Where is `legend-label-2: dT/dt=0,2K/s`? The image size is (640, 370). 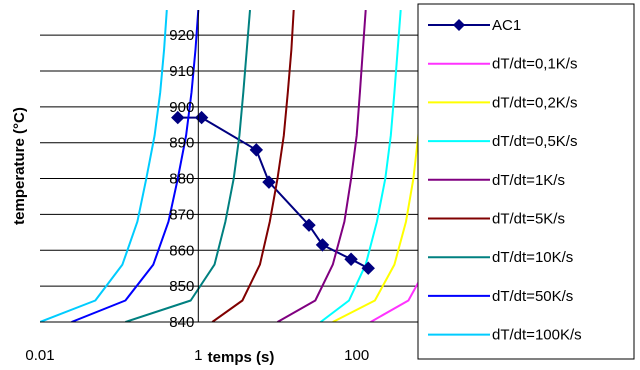 legend-label-2: dT/dt=0,2K/s is located at coordinates (534, 102).